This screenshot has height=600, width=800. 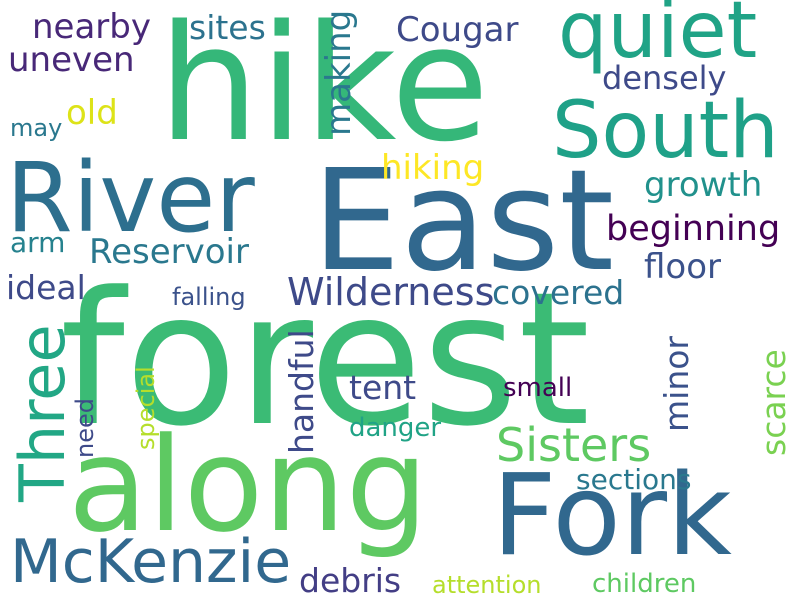 What do you see at coordinates (463, 221) in the screenshot?
I see `word-east: East` at bounding box center [463, 221].